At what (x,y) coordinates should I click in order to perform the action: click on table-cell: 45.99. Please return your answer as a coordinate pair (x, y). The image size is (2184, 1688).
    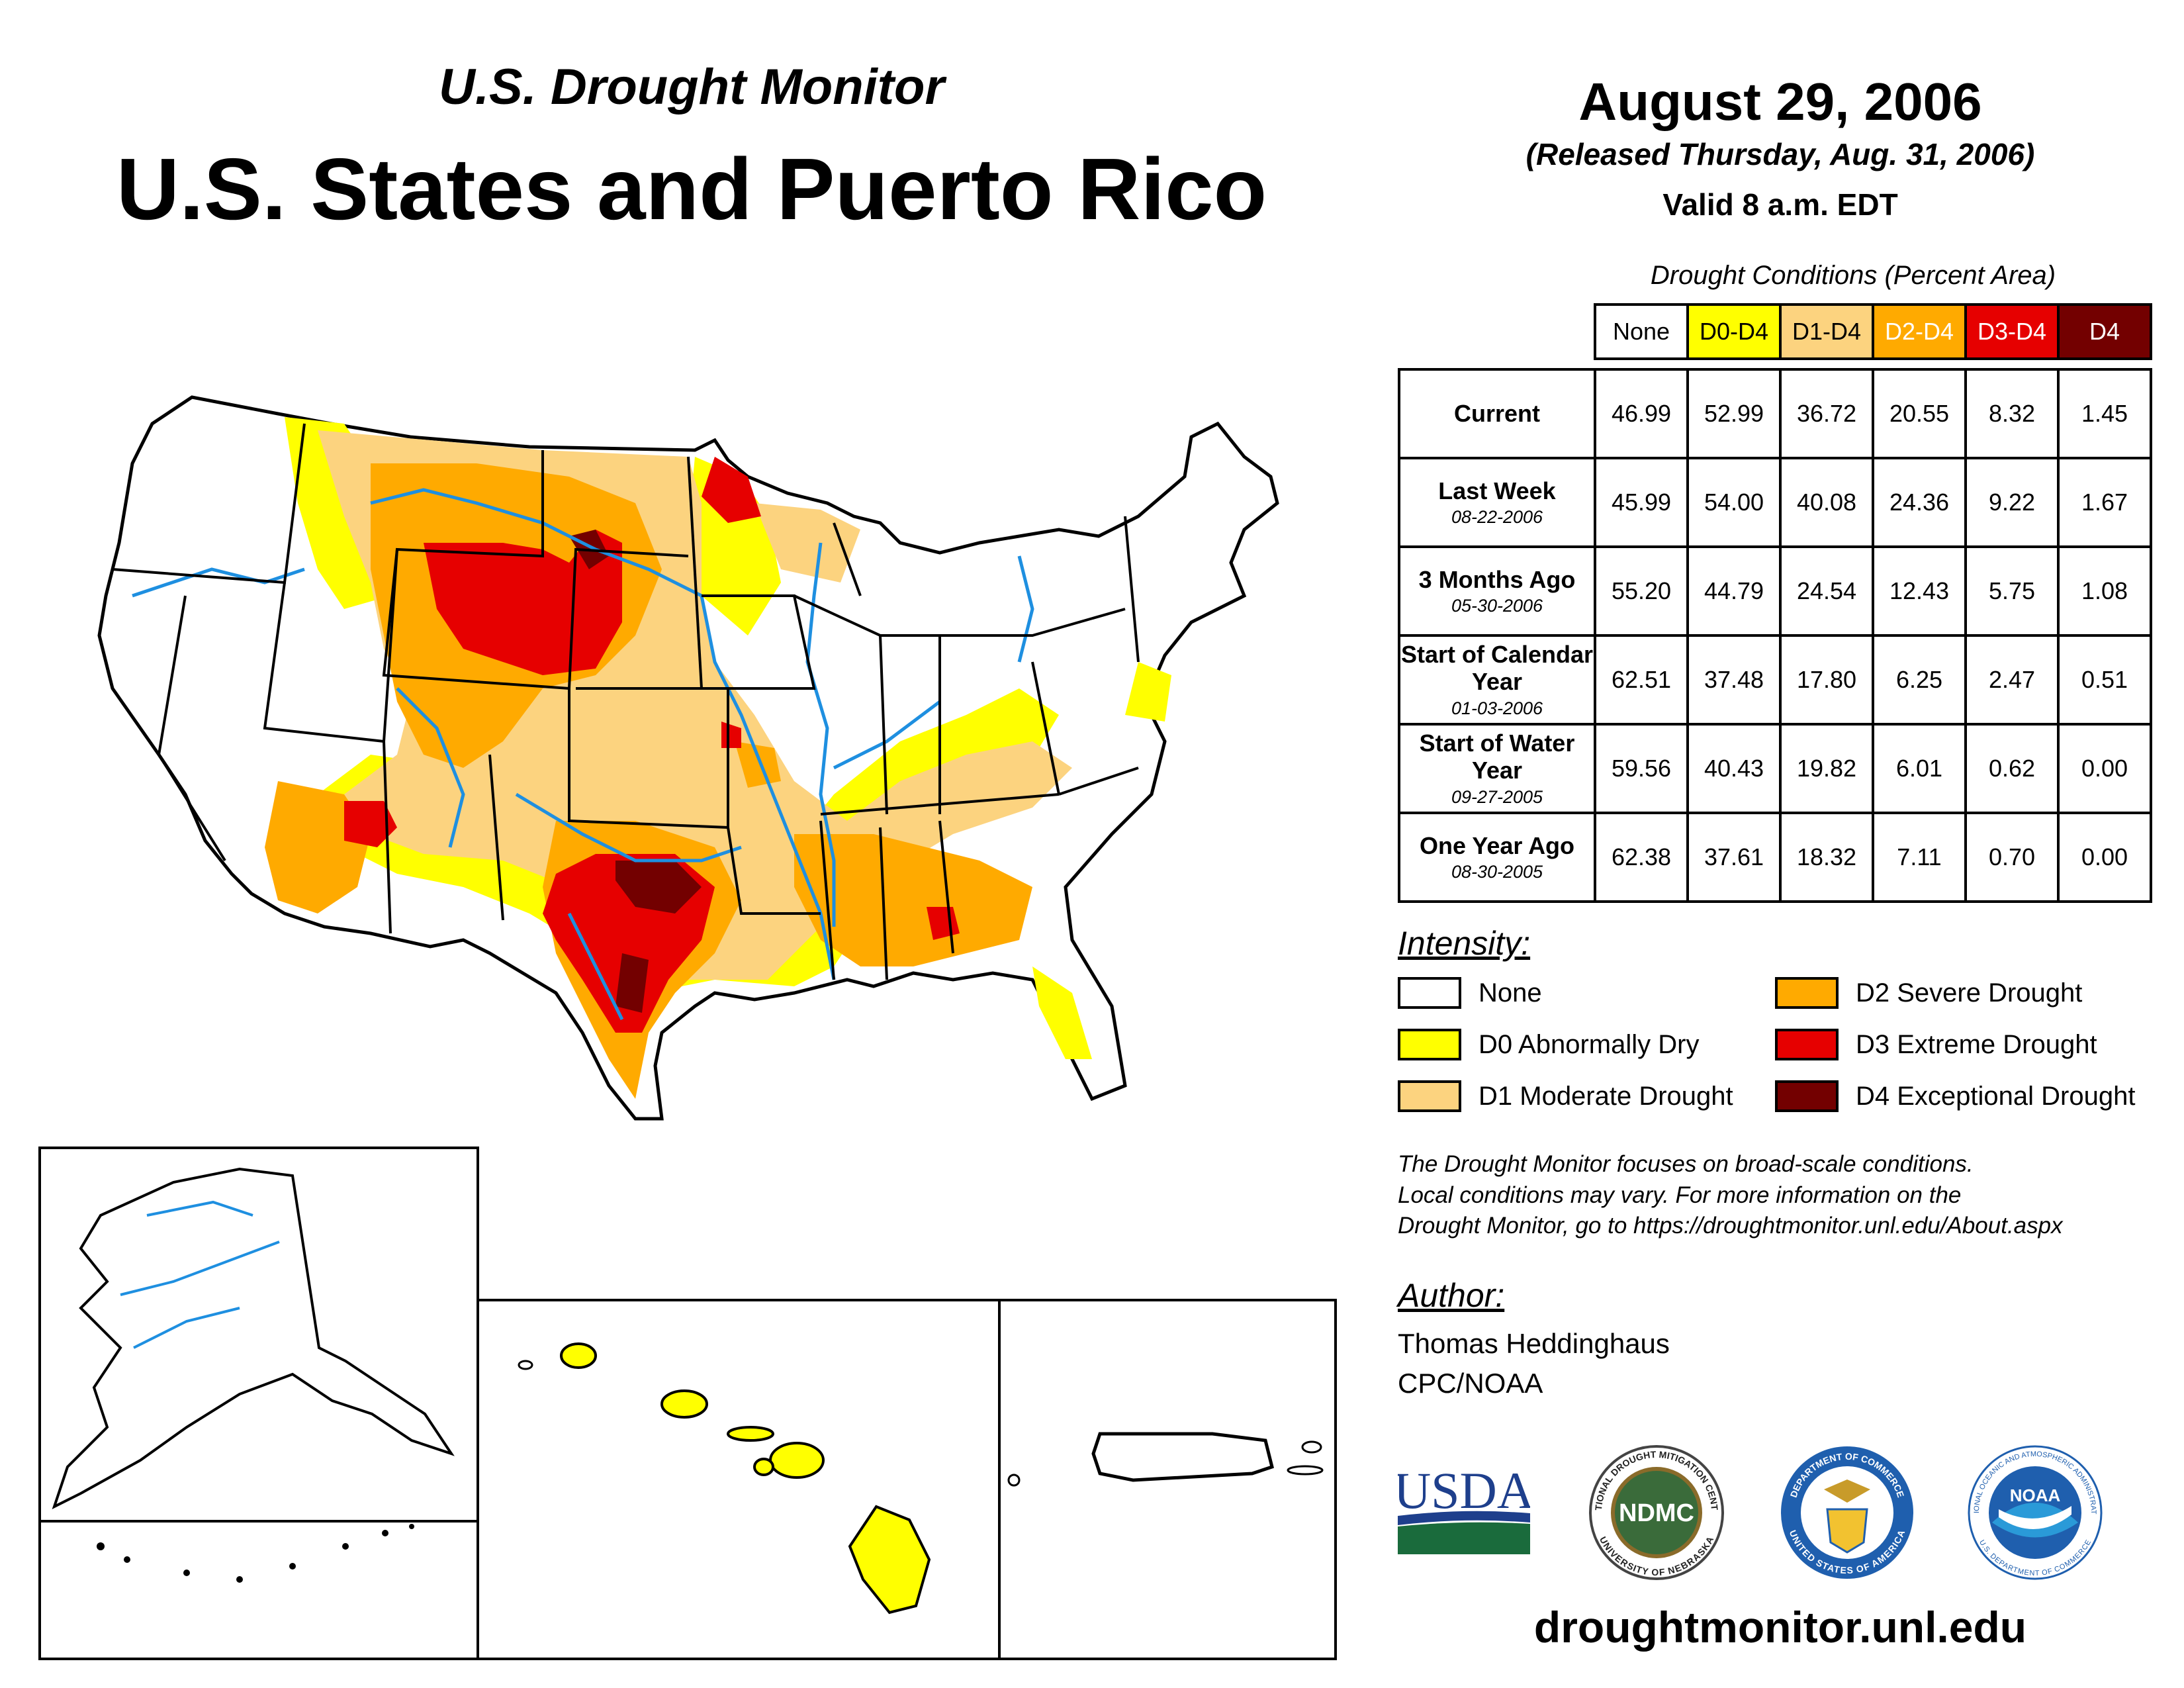
    Looking at the image, I should click on (1641, 502).